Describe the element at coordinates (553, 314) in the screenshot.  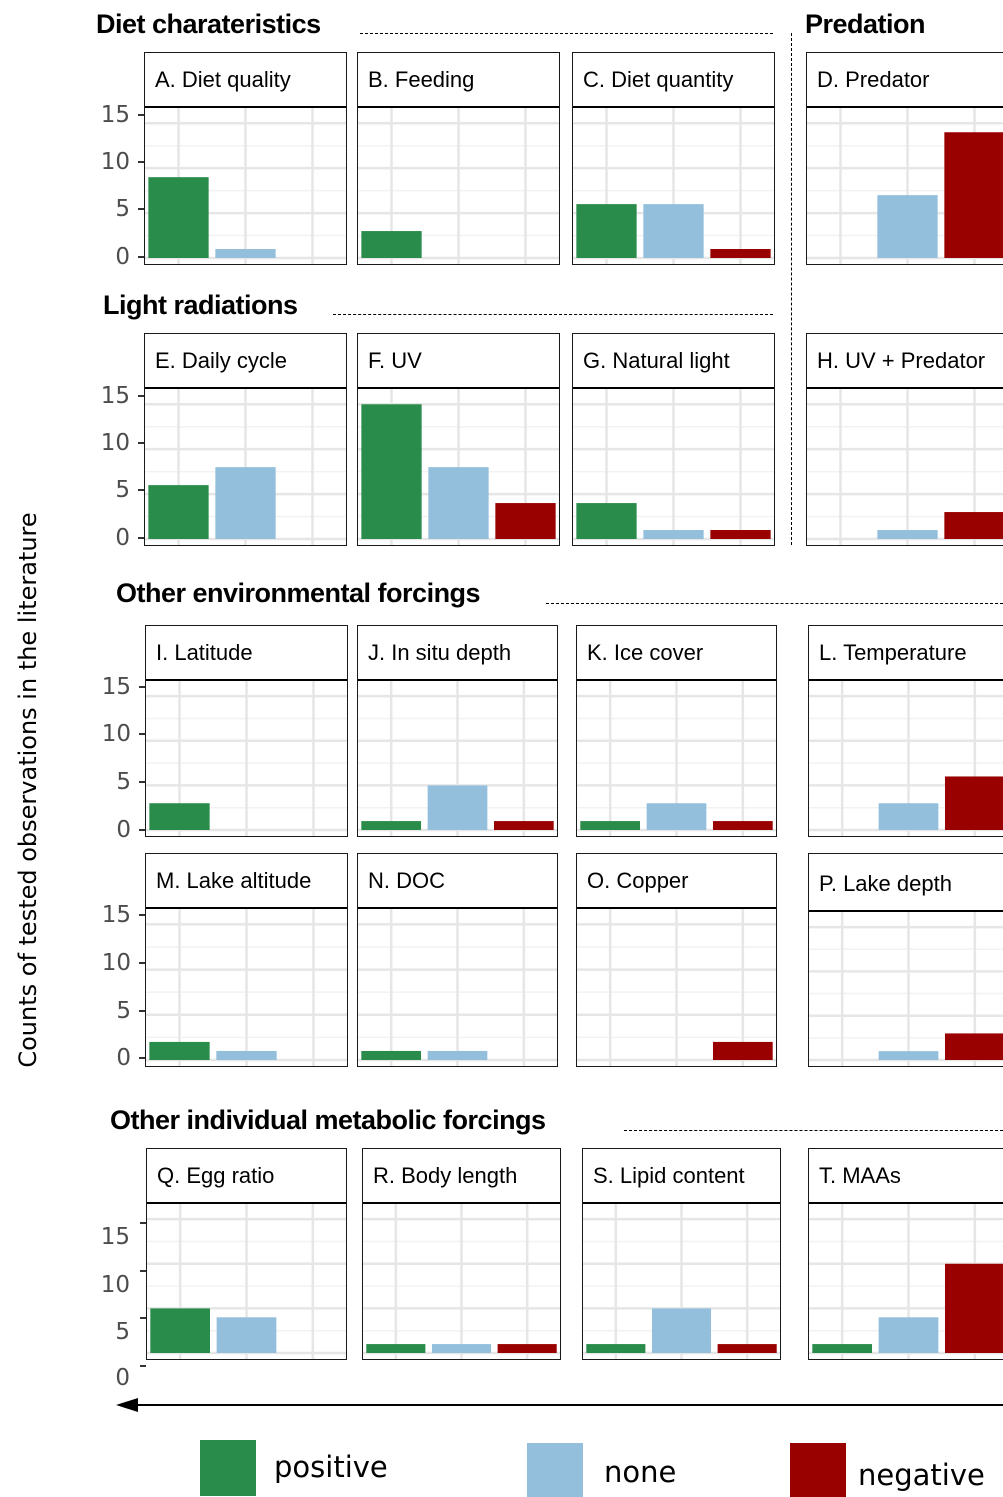
I see `section-divider-light` at that location.